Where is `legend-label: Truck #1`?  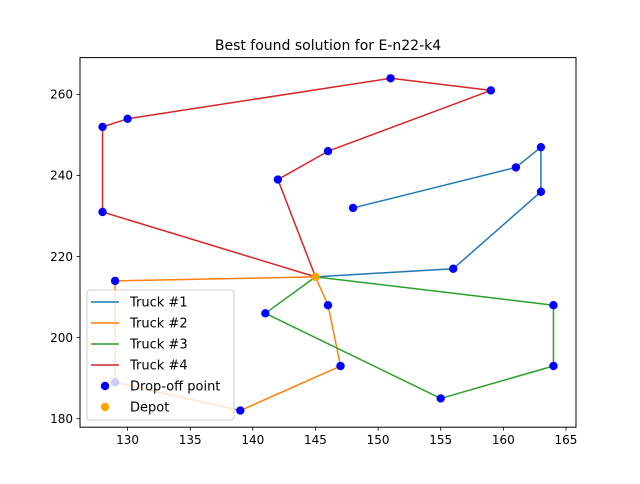
legend-label: Truck #1 is located at coordinates (158, 303).